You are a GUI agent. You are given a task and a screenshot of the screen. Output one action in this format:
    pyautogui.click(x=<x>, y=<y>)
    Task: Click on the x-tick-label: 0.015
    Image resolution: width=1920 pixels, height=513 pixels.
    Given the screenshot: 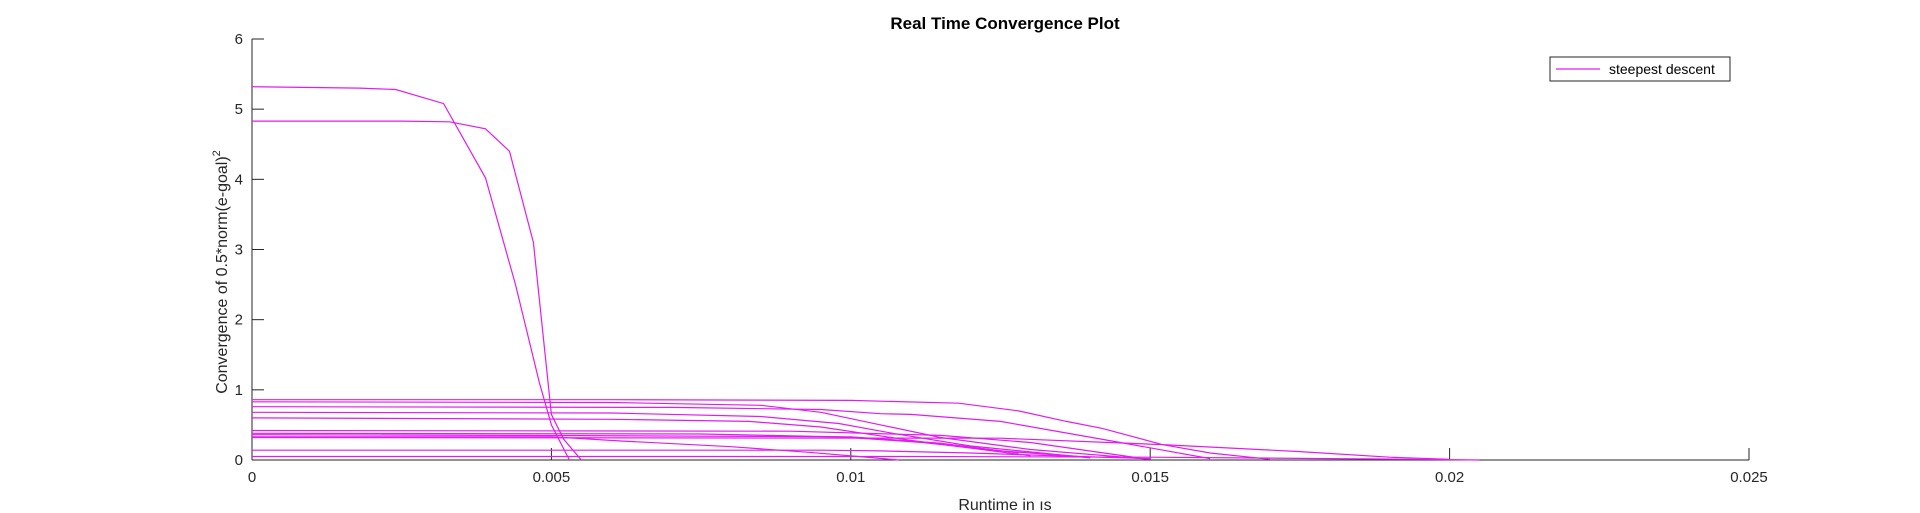 What is the action you would take?
    pyautogui.click(x=1150, y=477)
    